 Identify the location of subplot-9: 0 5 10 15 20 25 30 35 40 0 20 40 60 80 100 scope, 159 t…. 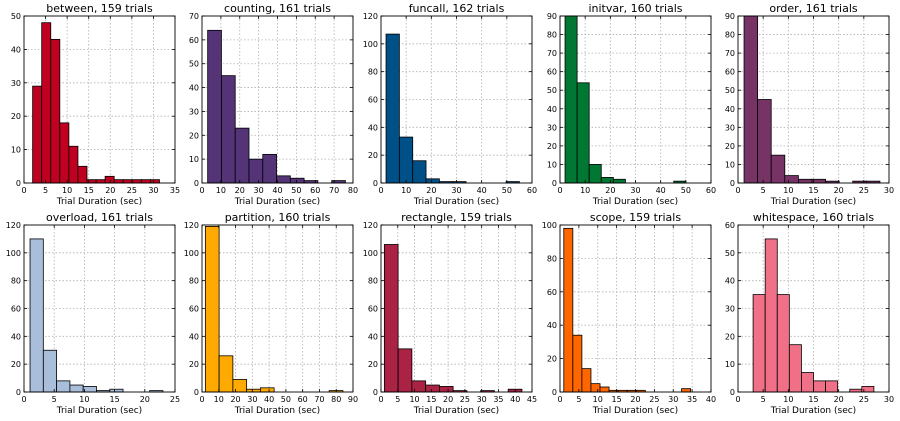
(629, 313).